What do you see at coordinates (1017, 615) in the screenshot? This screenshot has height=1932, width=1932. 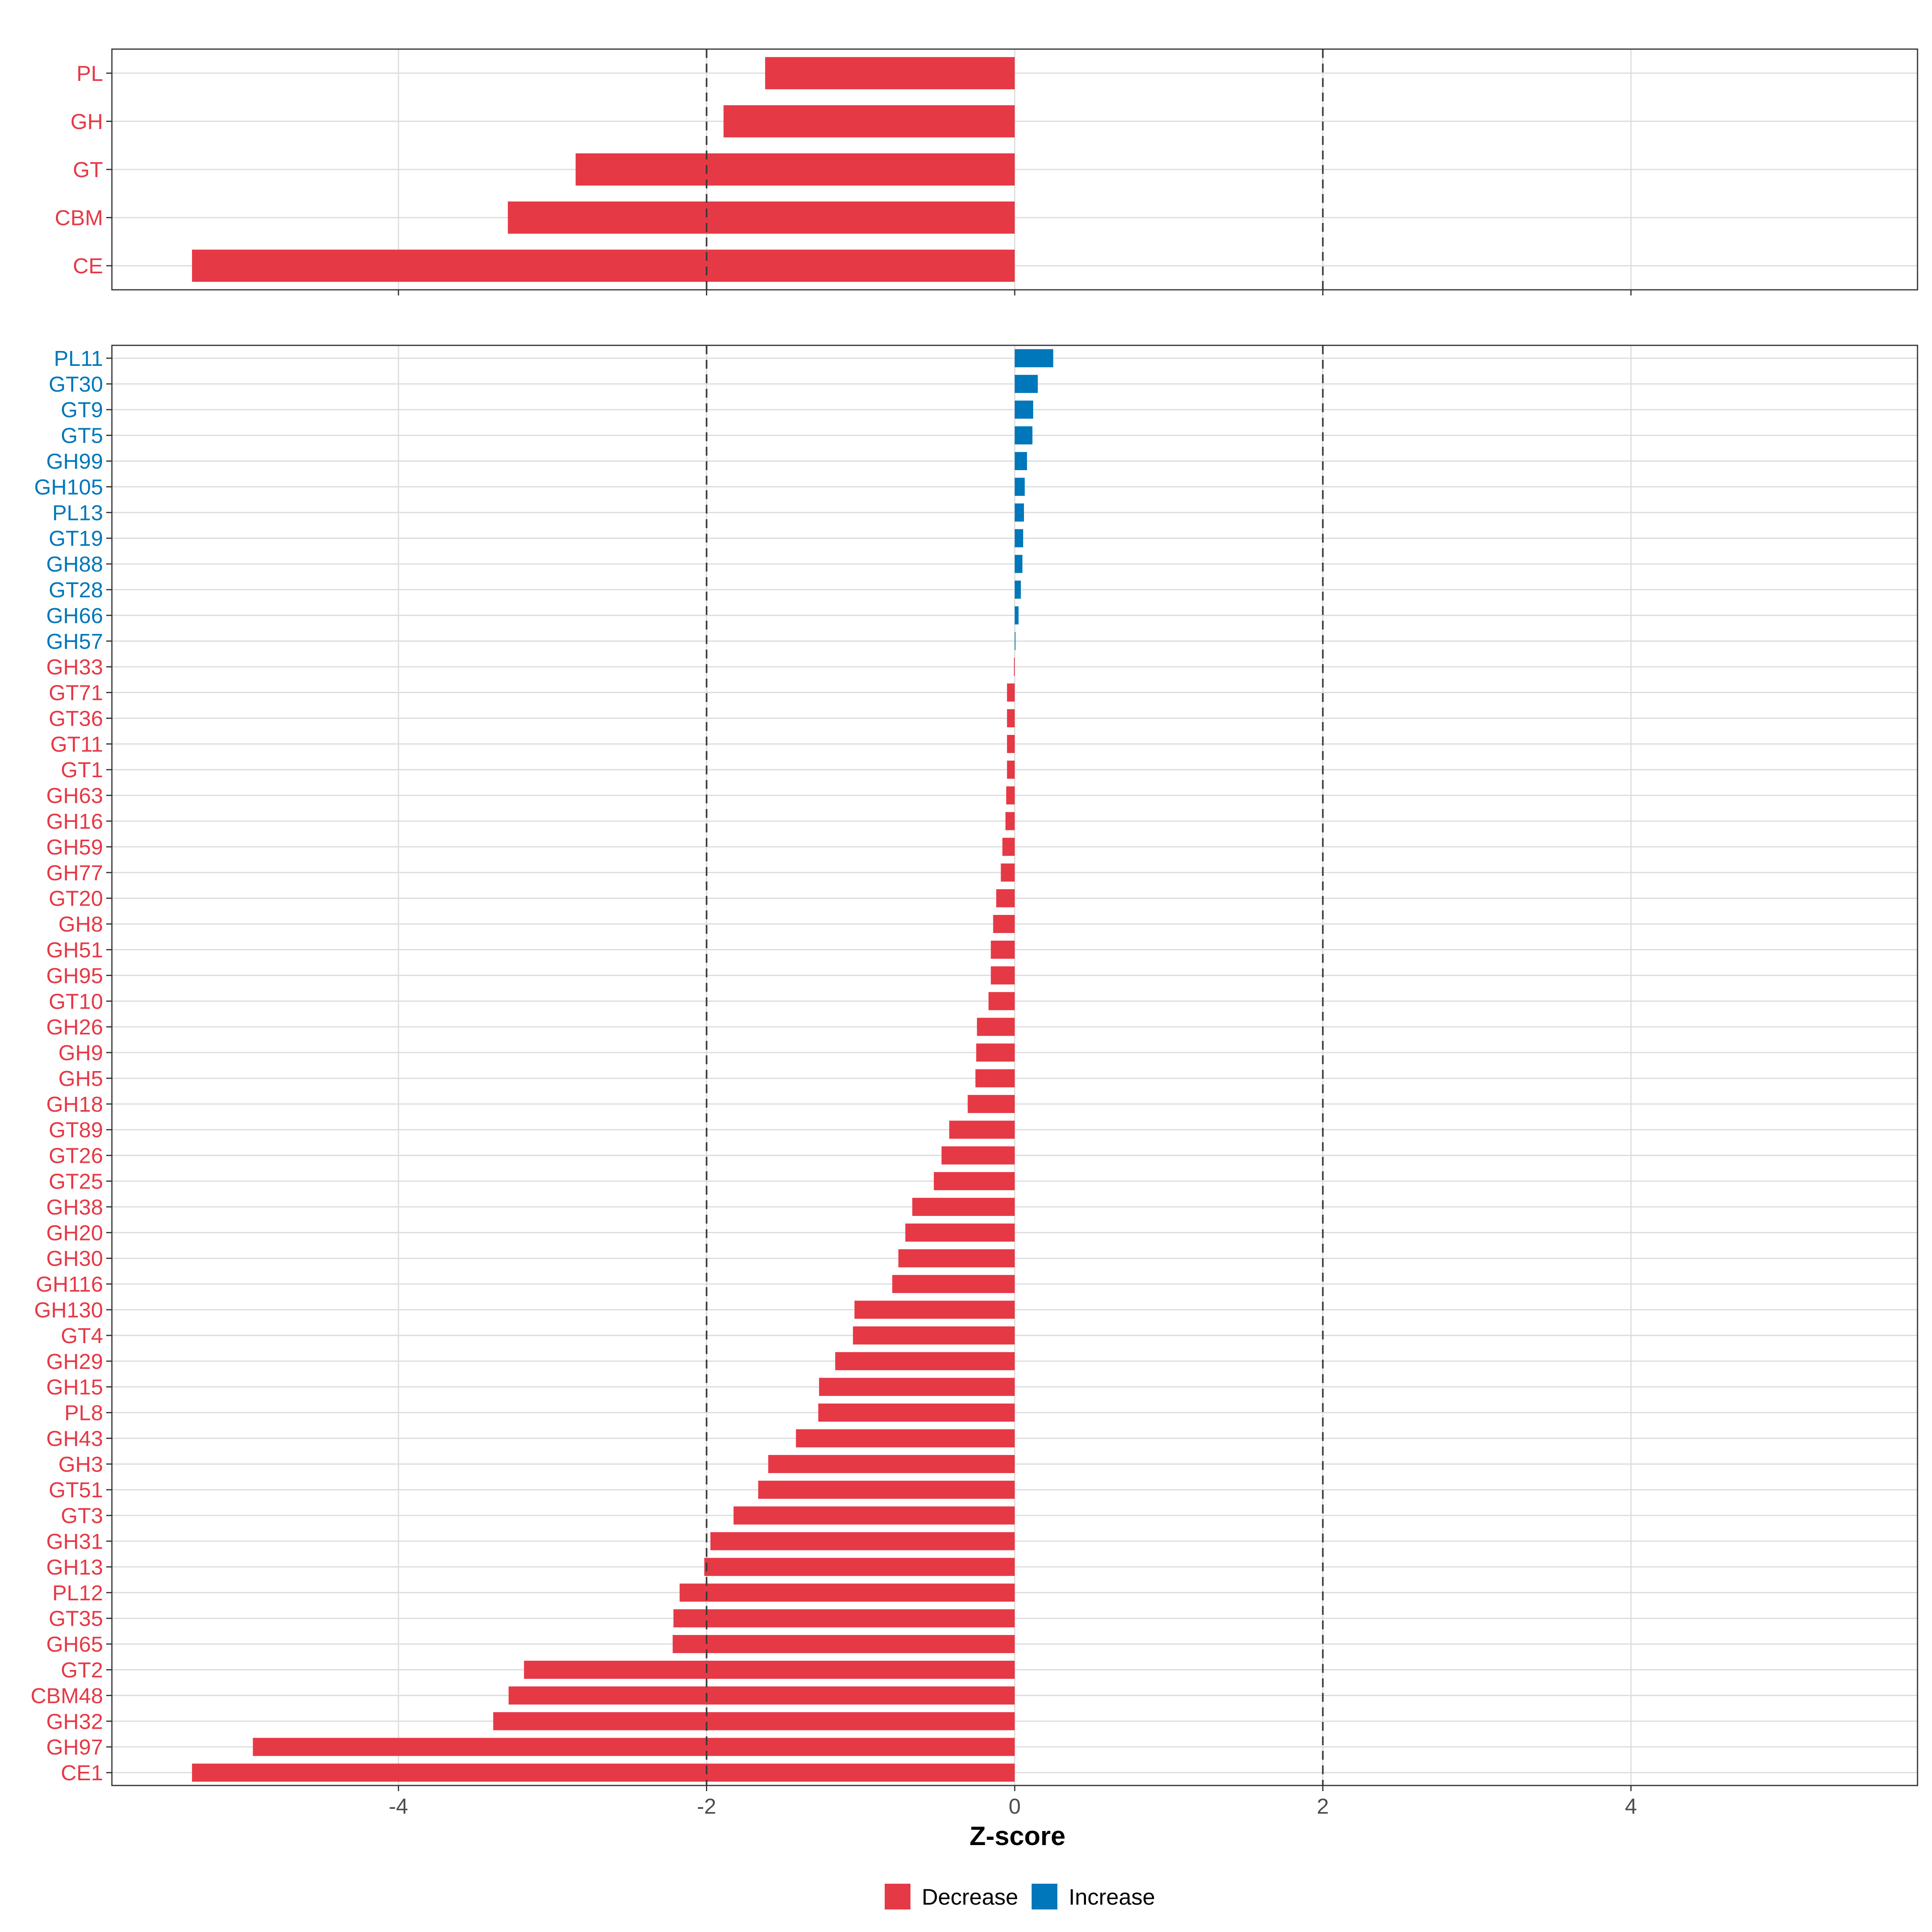 I see `bottom-bar-gh66` at bounding box center [1017, 615].